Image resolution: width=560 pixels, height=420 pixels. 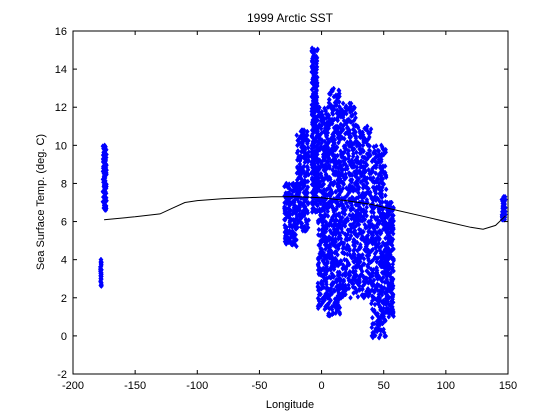 I want to click on y-tick-label: 16, so click(x=61, y=32).